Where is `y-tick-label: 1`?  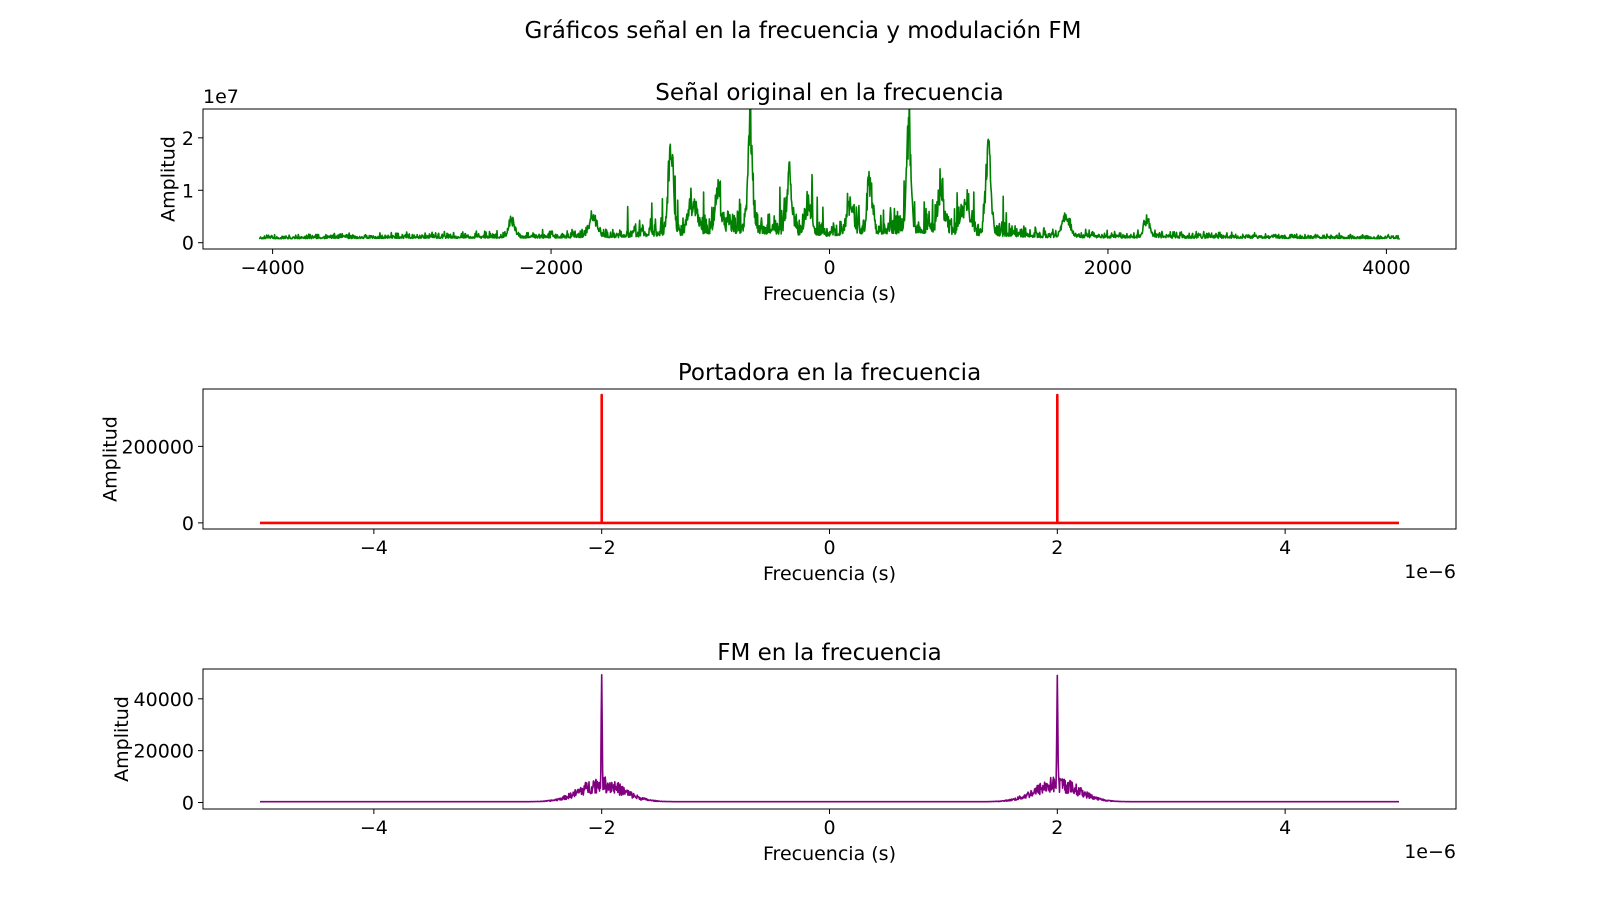
y-tick-label: 1 is located at coordinates (188, 191).